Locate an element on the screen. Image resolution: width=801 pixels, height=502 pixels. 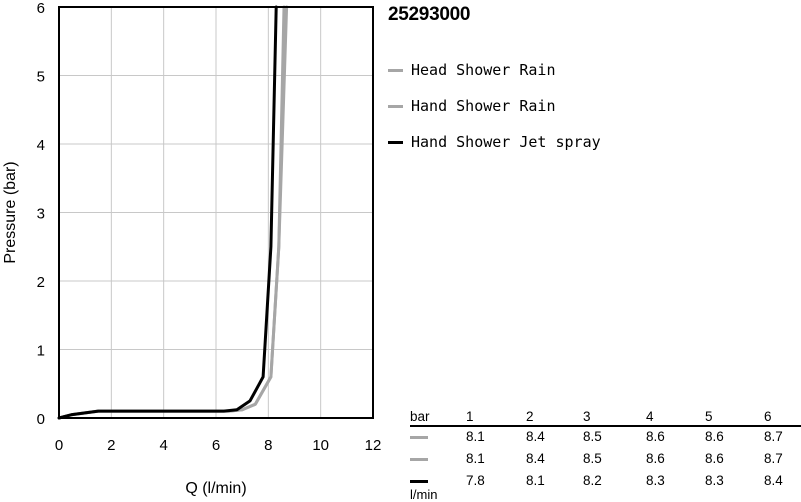
x-tick-label: 10 is located at coordinates (320, 445).